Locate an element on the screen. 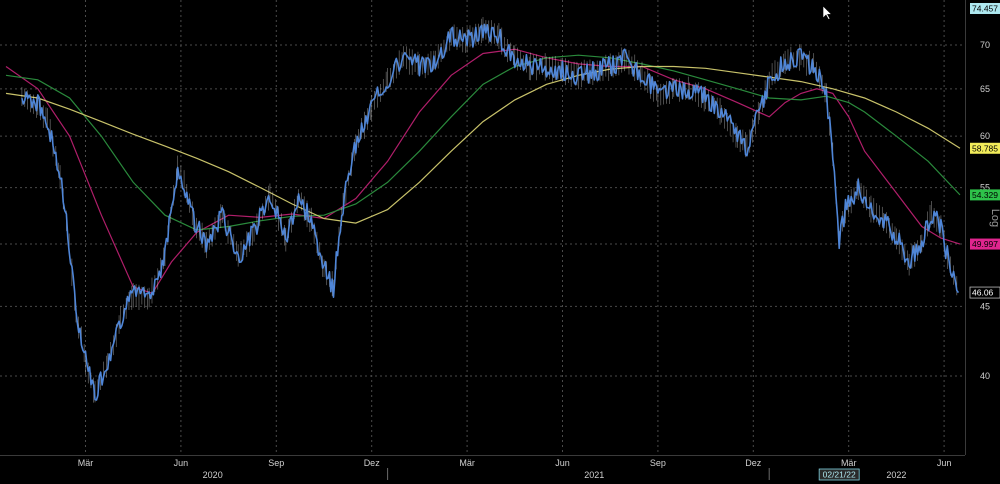 The width and height of the screenshot is (1000, 484). y-tick-label: 70 is located at coordinates (985, 45).